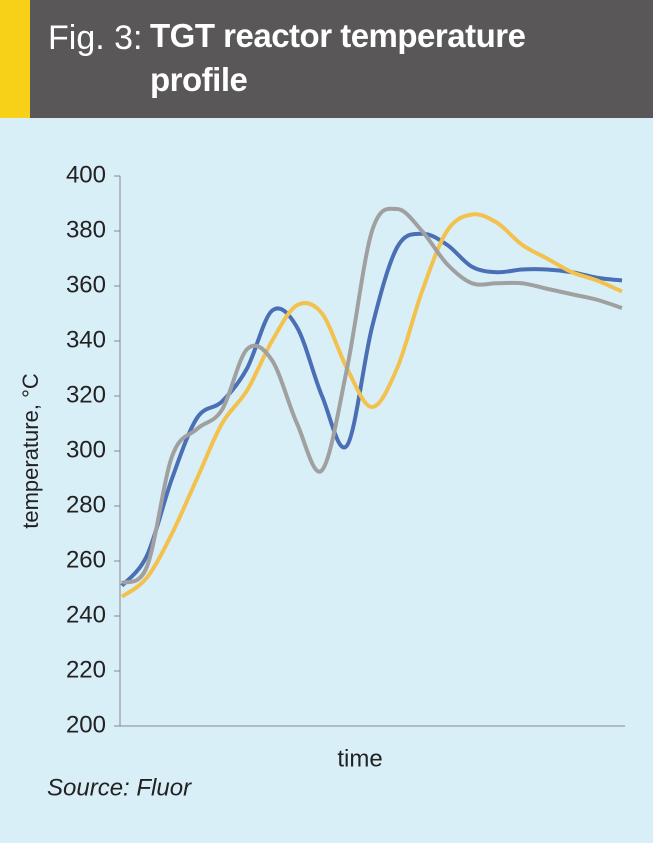 The image size is (653, 843). I want to click on y-tick-label: 260, so click(86, 559).